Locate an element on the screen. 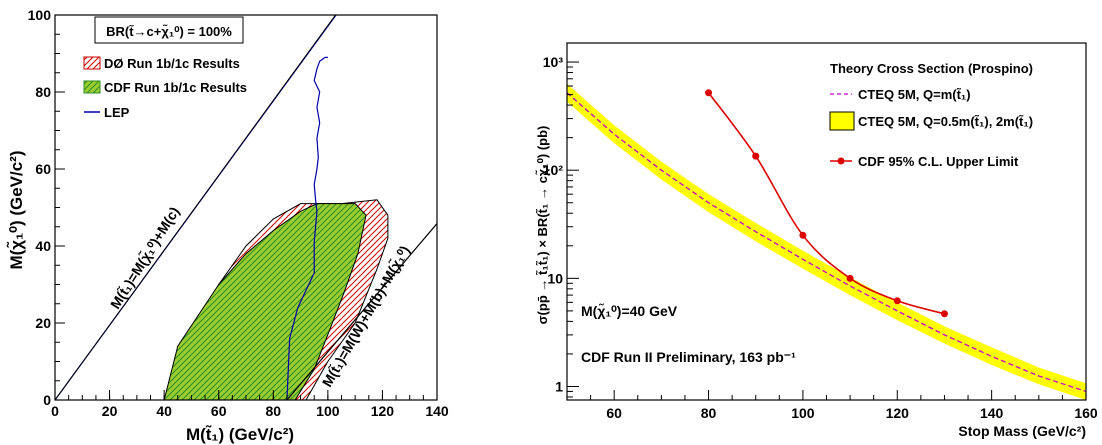 This screenshot has height=445, width=1102. legend-title: Theory Cross Section (Prospino) is located at coordinates (931, 68).